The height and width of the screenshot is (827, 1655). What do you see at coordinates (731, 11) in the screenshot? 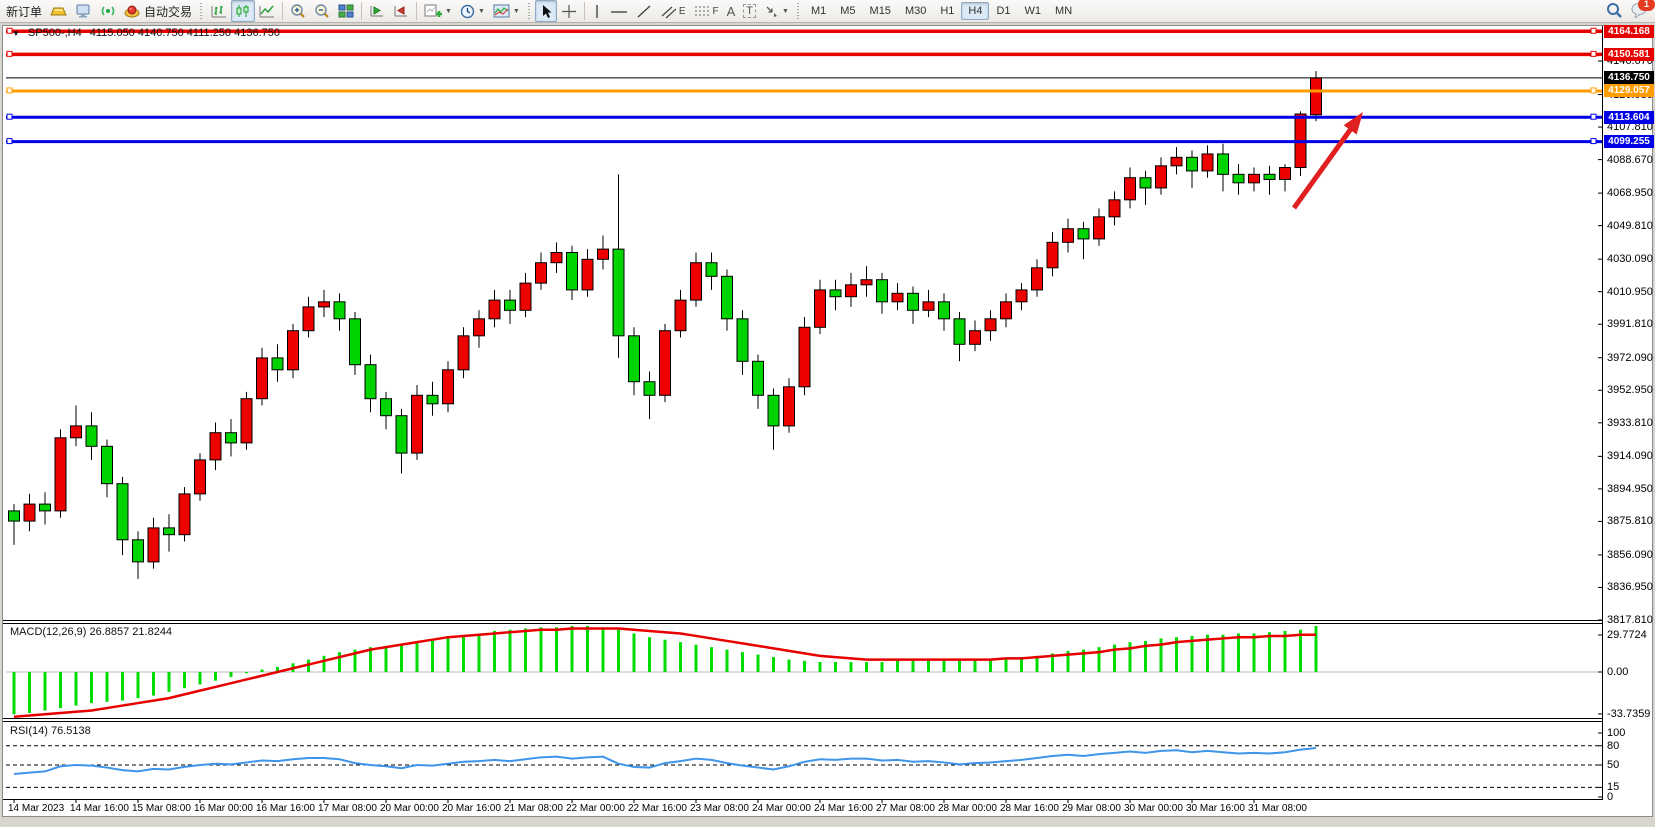
I see `text-button: A` at bounding box center [731, 11].